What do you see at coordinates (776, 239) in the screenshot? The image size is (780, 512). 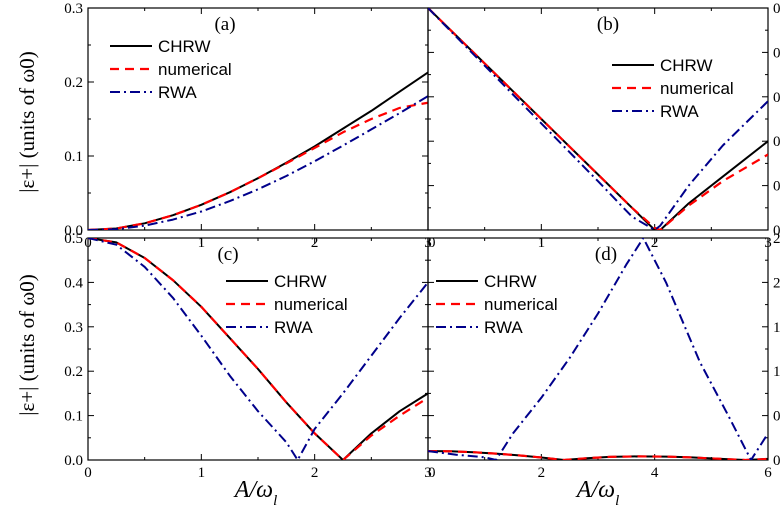 I see `y-tick-label: 2.5` at bounding box center [776, 239].